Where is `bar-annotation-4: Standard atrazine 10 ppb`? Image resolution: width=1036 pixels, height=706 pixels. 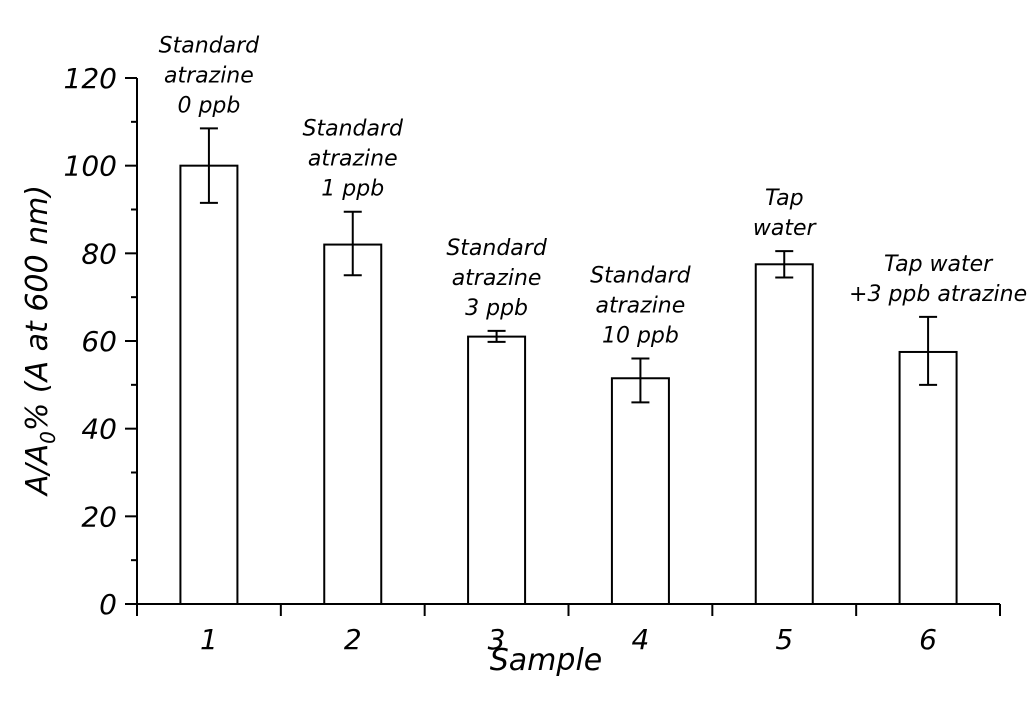 bar-annotation-4: Standard atrazine 10 ppb is located at coordinates (641, 306).